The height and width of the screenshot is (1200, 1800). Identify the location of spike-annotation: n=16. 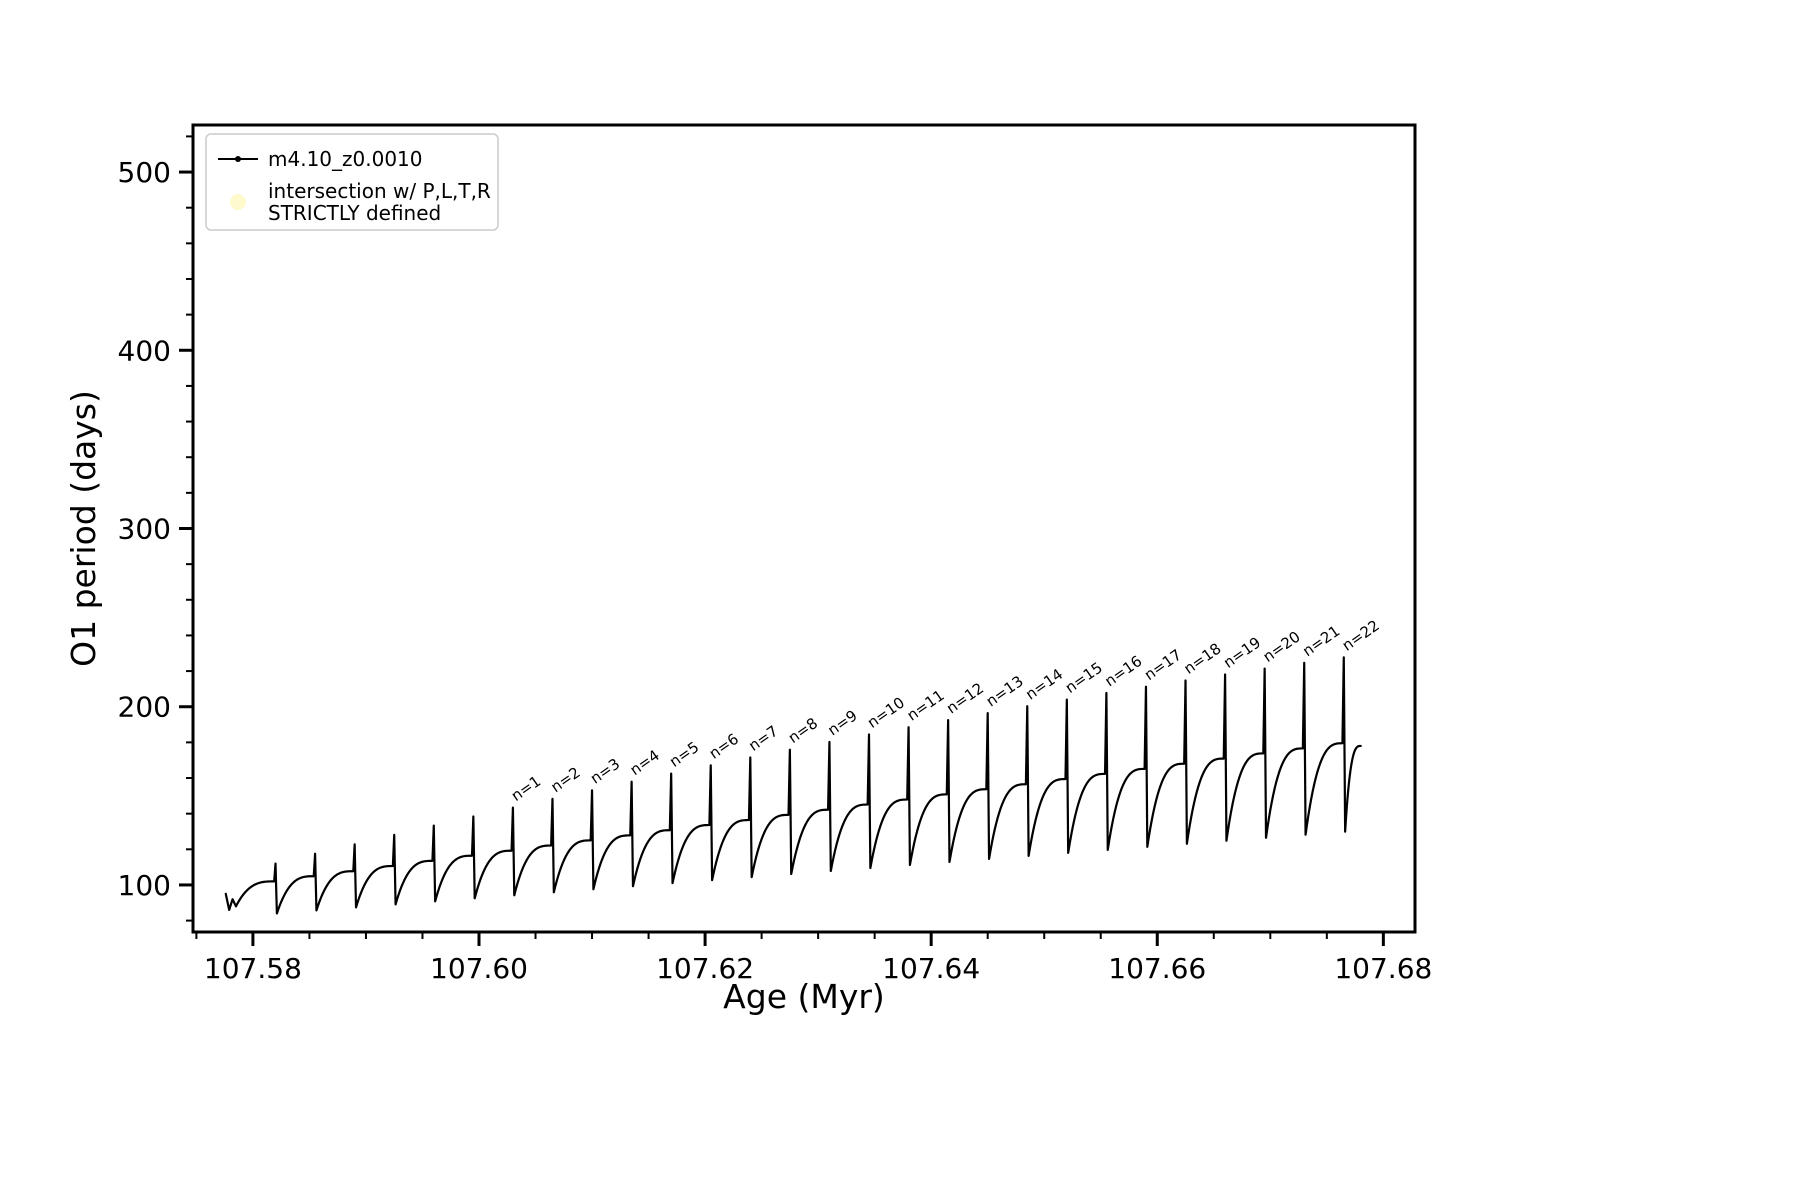
(1123, 671).